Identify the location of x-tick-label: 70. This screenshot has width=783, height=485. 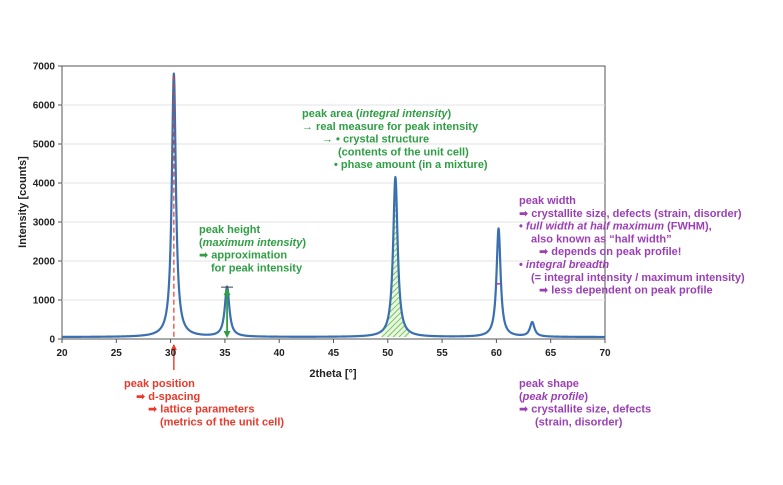
(605, 353).